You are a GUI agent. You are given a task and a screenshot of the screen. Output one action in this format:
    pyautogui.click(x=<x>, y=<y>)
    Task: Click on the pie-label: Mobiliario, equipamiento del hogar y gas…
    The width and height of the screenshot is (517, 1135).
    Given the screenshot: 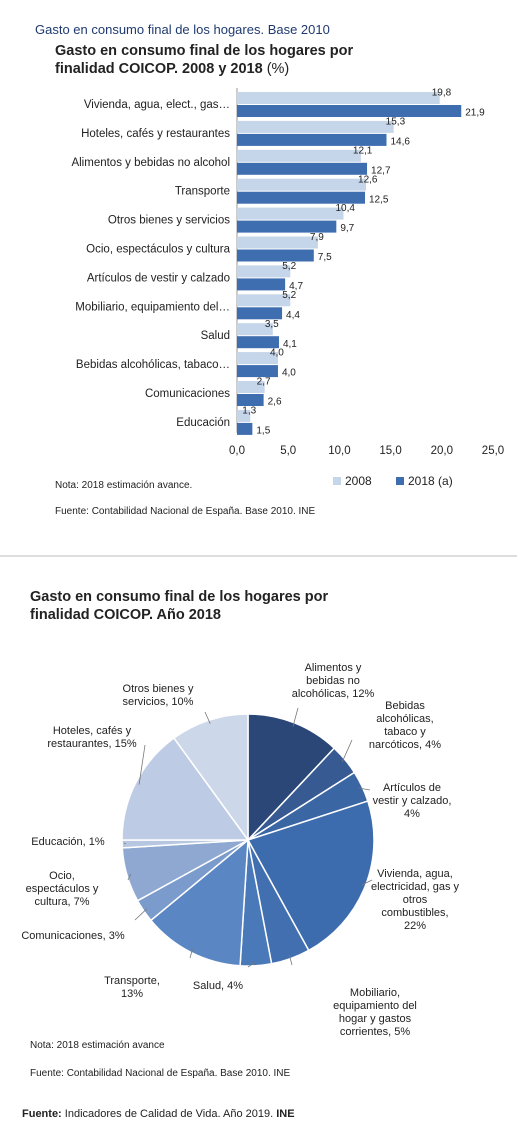 What is the action you would take?
    pyautogui.click(x=375, y=1012)
    